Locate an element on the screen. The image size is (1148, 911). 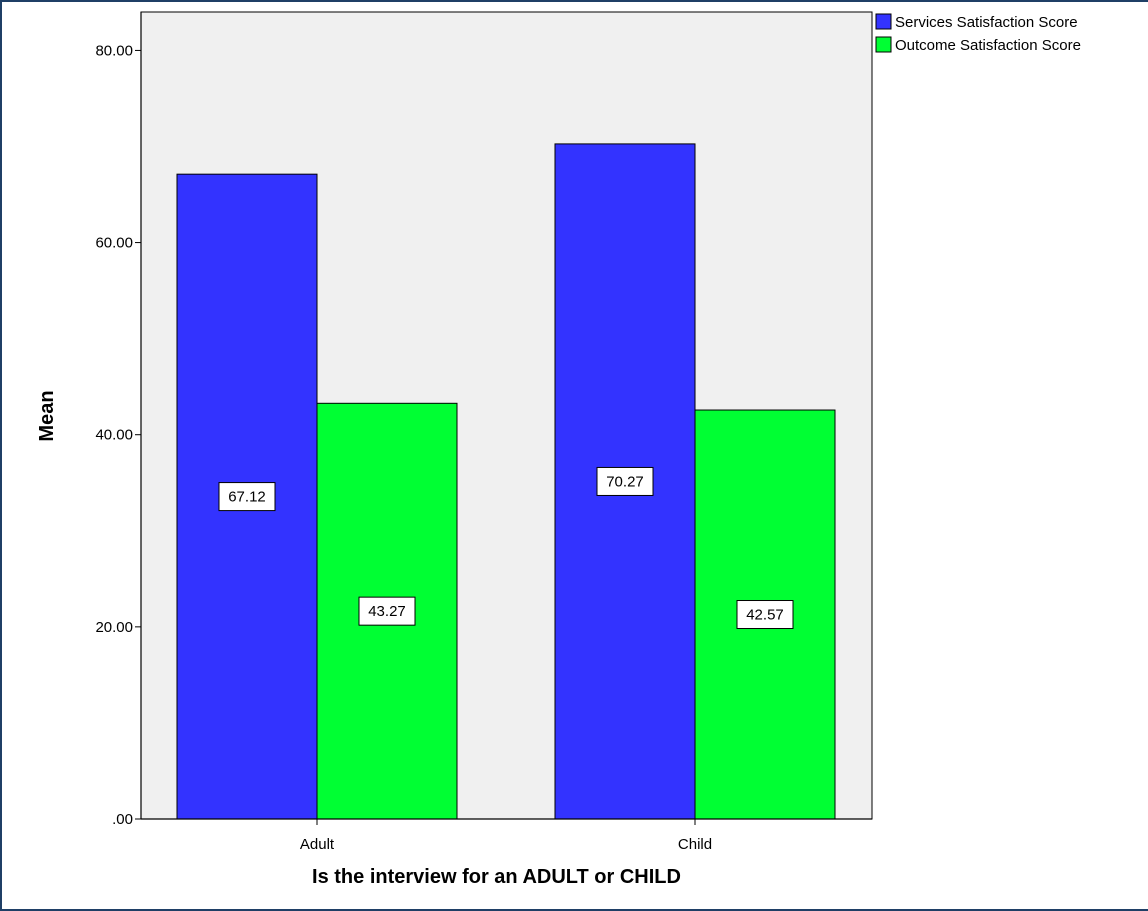
legend-item: Services Satisfaction Score is located at coordinates (976, 22).